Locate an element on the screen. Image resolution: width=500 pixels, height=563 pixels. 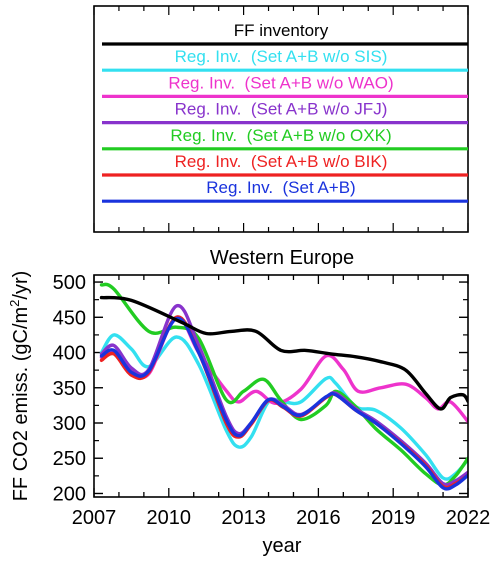
y-tick-label: 350 is located at coordinates (69, 389).